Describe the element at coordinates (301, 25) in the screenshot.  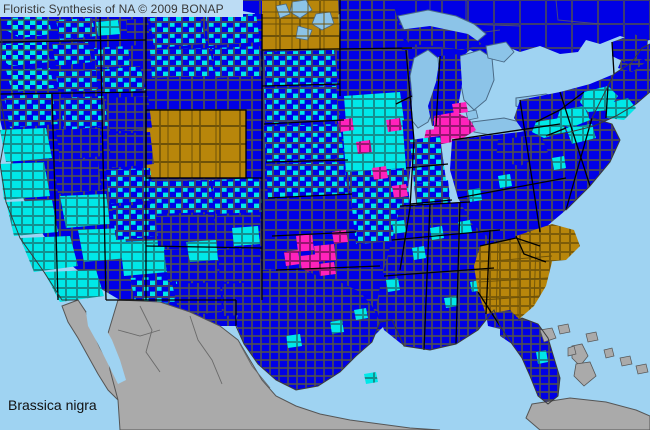
I see `region-gold-north-dakota` at that location.